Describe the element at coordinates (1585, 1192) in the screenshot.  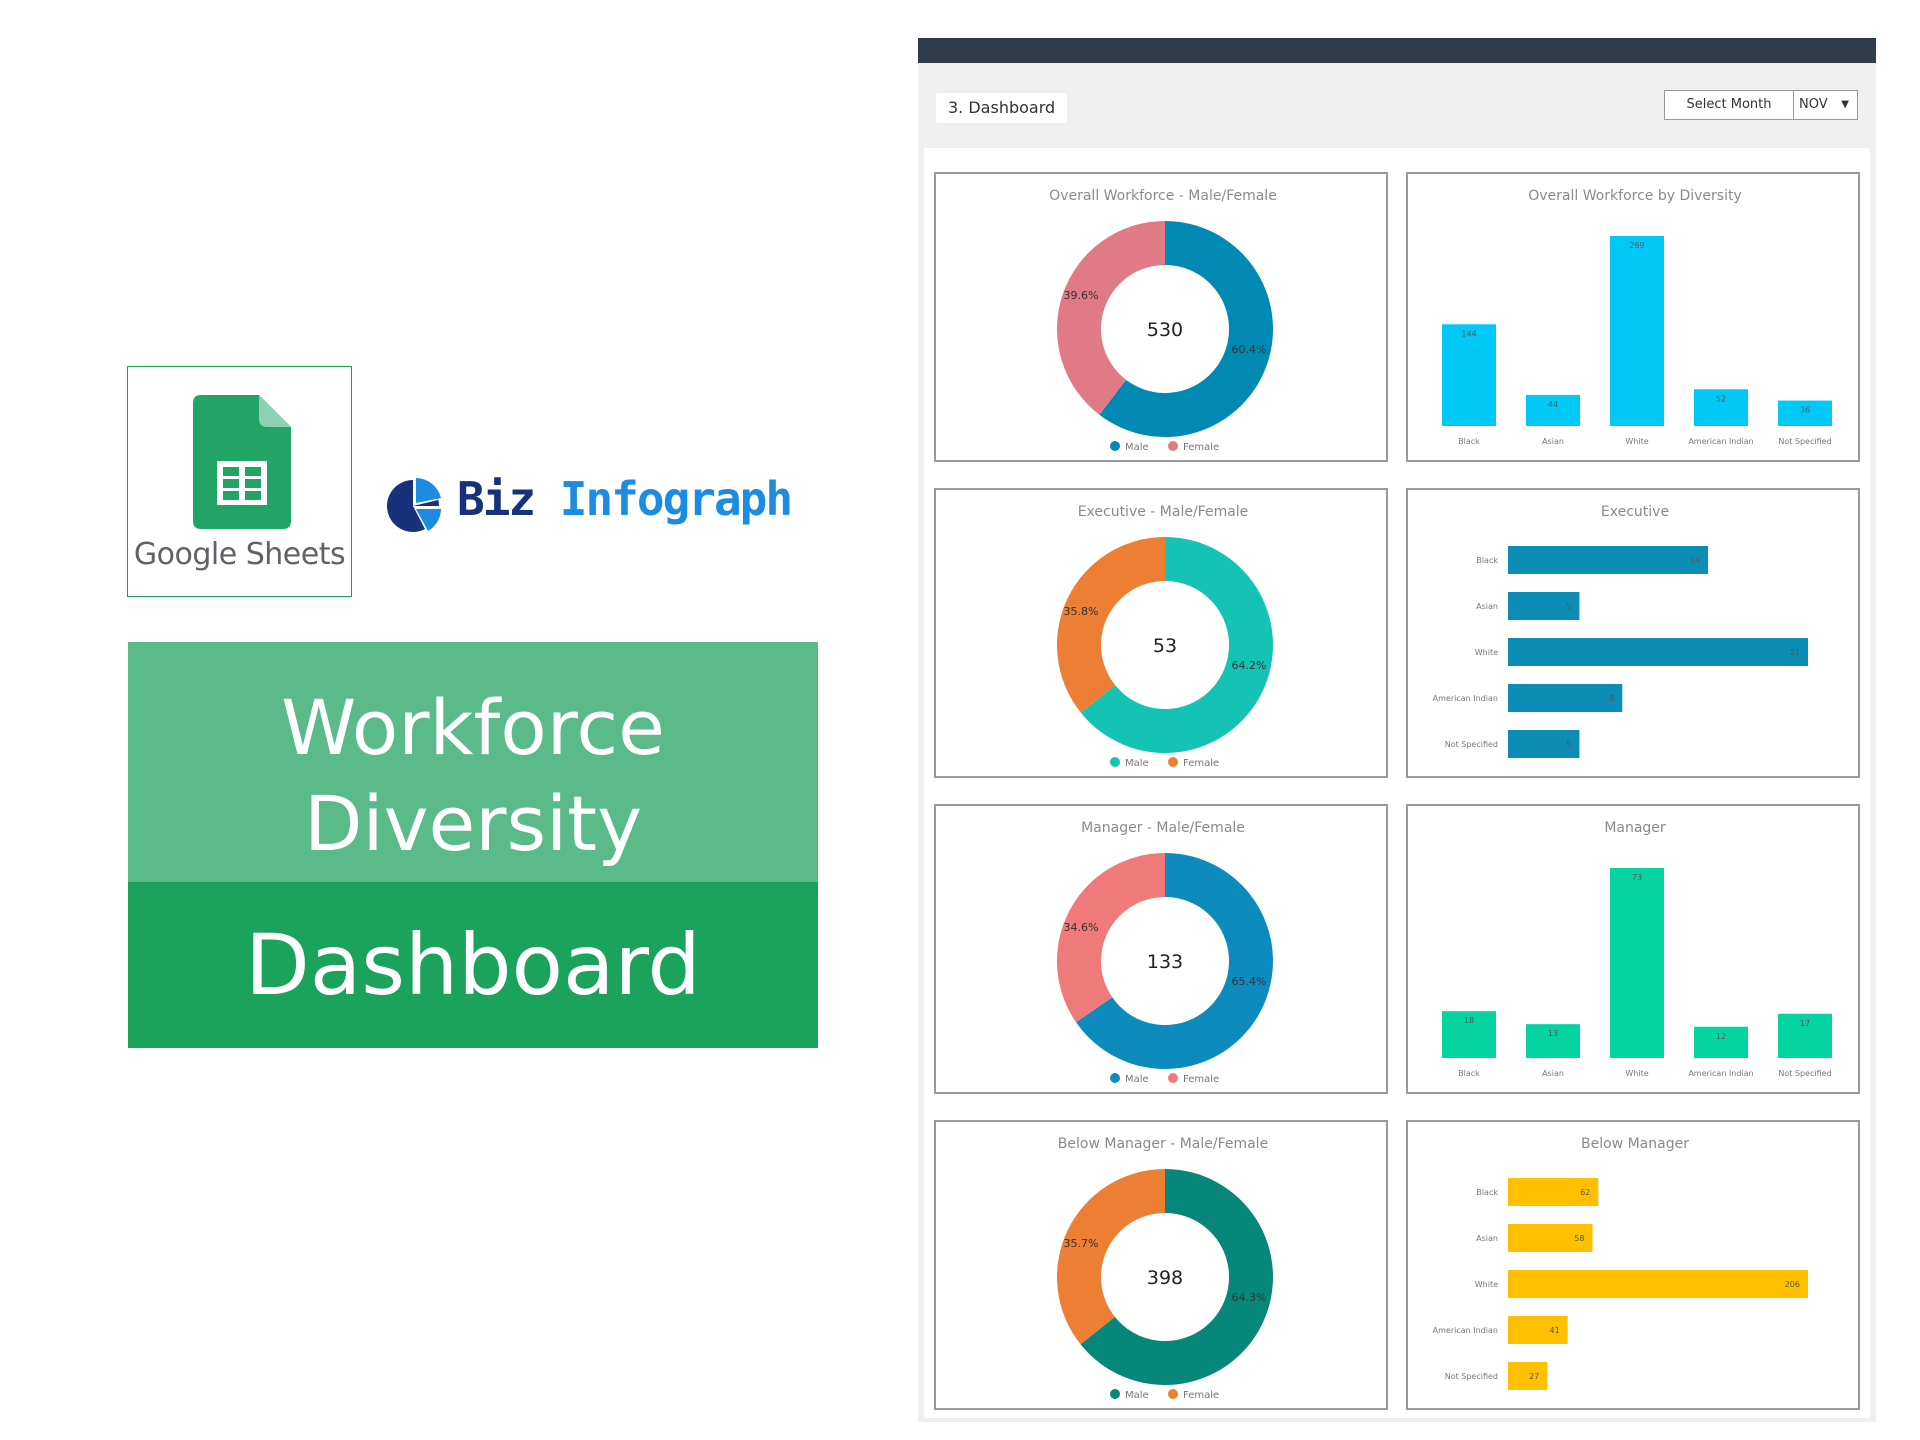
I see `bar-value-label: 62` at that location.